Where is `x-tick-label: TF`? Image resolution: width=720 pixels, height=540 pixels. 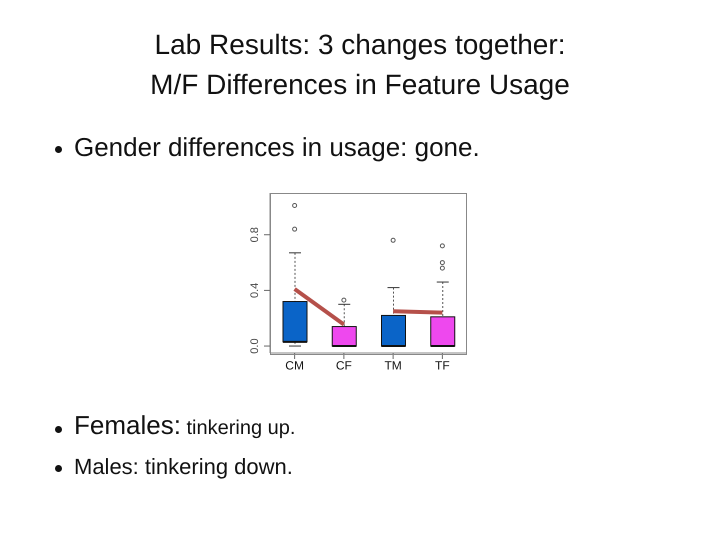 x-tick-label: TF is located at coordinates (442, 365).